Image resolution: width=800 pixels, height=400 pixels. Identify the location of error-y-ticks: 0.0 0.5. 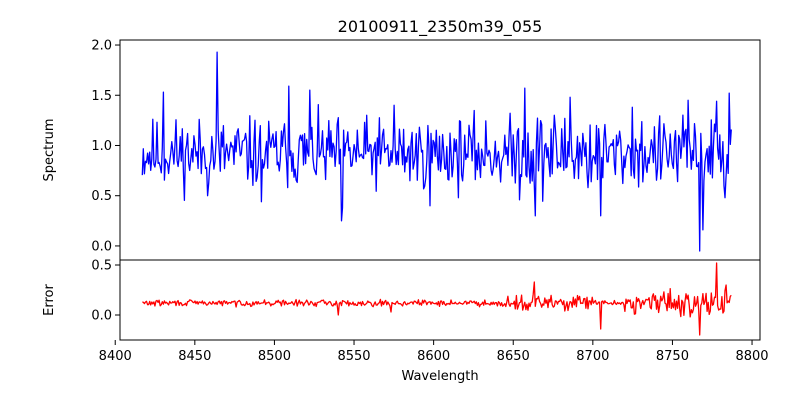
(105, 291).